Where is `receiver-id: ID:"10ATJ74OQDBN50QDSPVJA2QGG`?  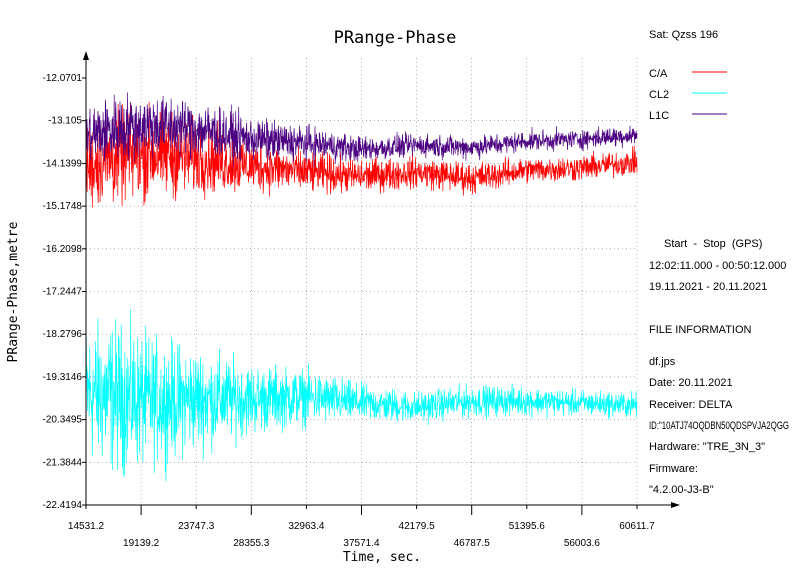
receiver-id: ID:"10ATJ74OQDBN50QDSPVJA2QGG is located at coordinates (719, 426).